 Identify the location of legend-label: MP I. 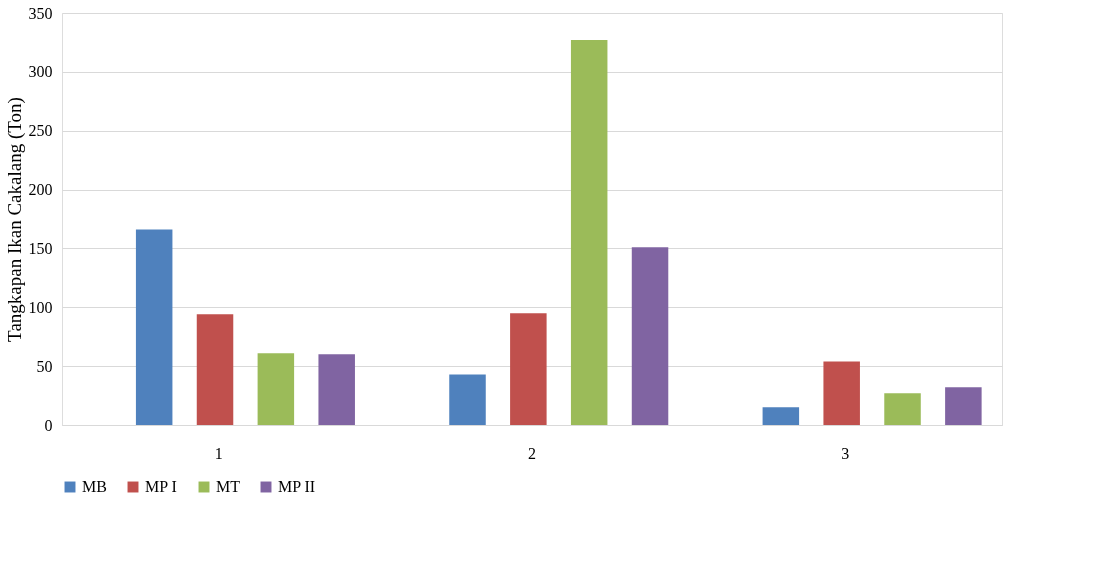
(161, 486).